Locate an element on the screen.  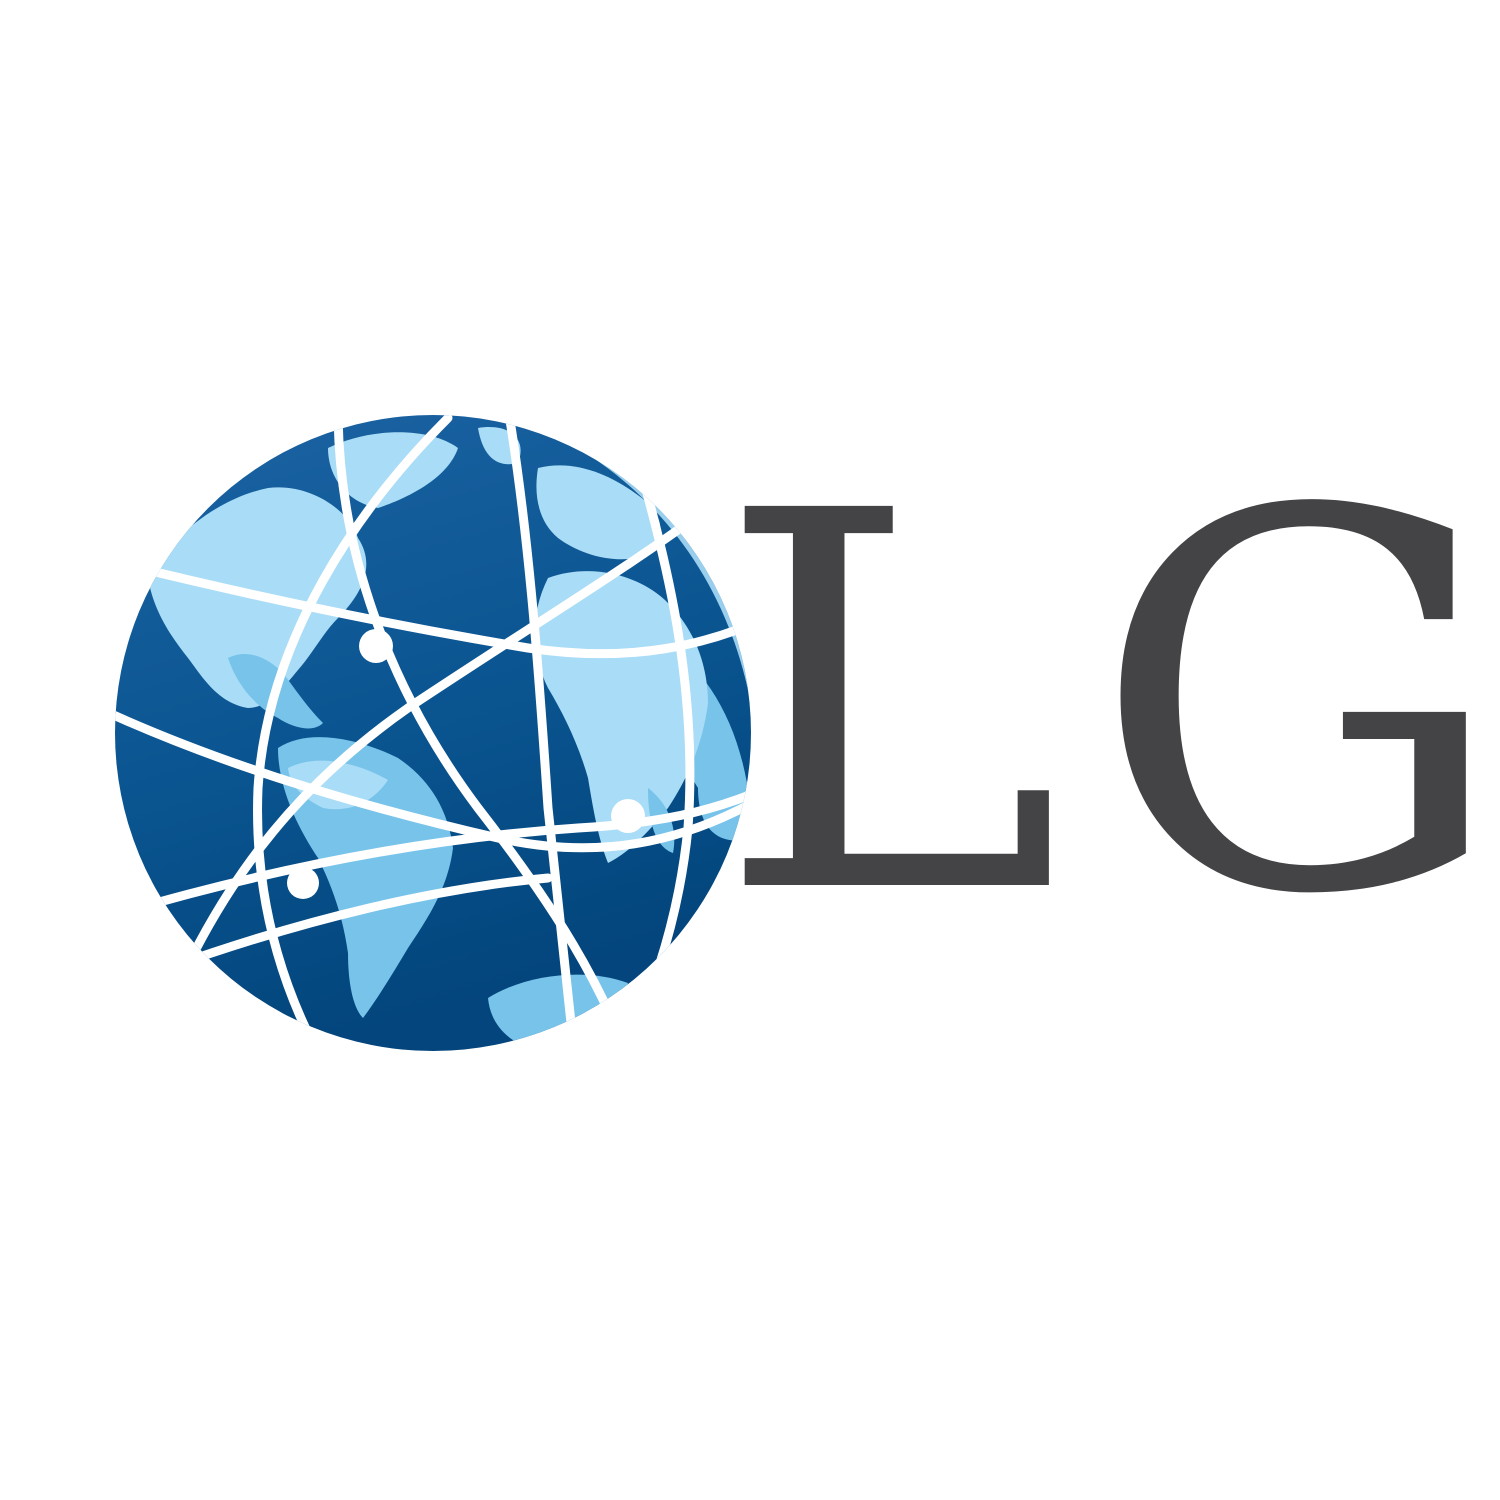
globe-grid-nodes is located at coordinates (466, 764).